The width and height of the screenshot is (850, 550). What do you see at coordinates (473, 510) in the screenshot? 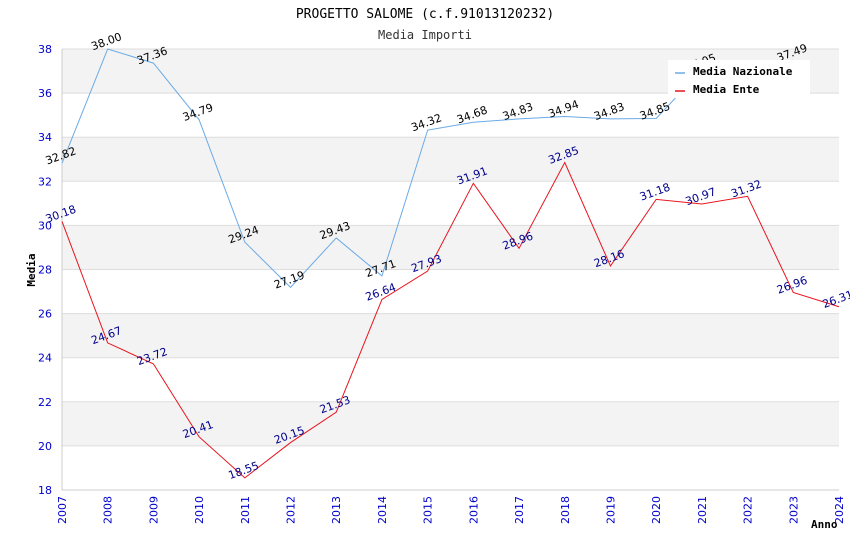
I see `x-tick-label: 2016` at bounding box center [473, 510].